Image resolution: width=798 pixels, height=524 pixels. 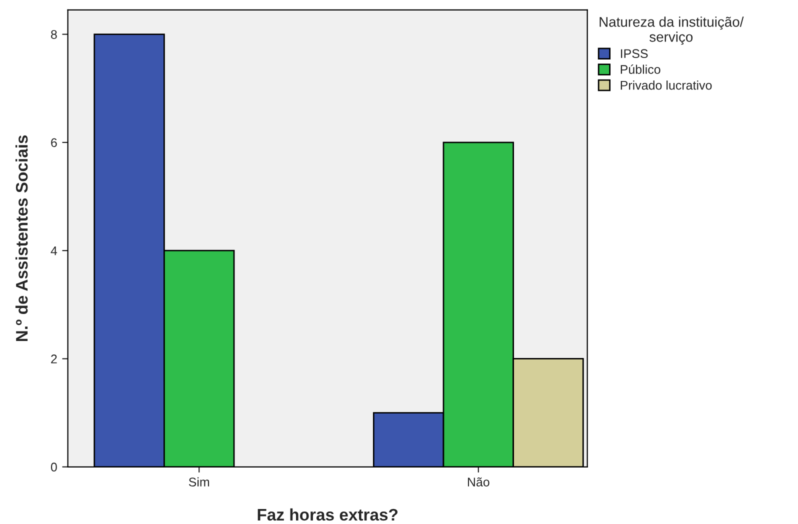 I want to click on legend-label: Privado lucrativo, so click(x=666, y=85).